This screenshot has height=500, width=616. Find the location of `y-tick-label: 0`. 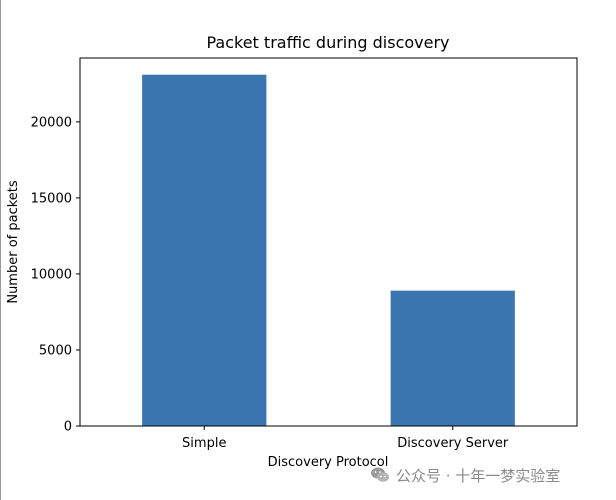

y-tick-label: 0 is located at coordinates (68, 427).